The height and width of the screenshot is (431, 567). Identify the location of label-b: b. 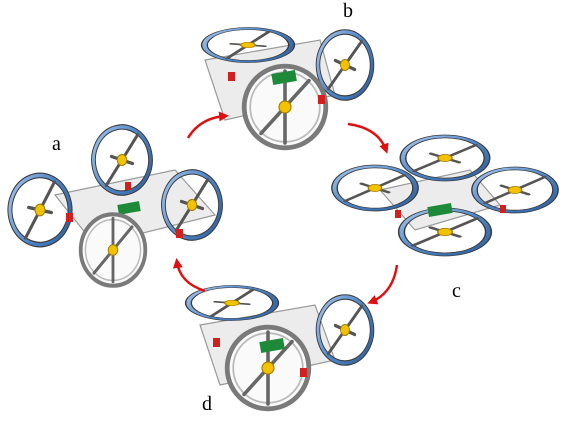
(348, 11).